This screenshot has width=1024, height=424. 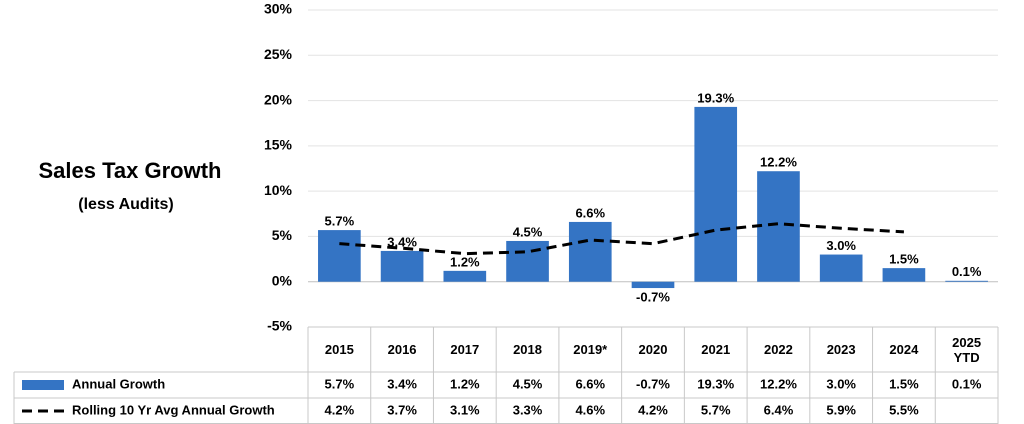 I want to click on x-tick-label-box: 2021, so click(x=716, y=349).